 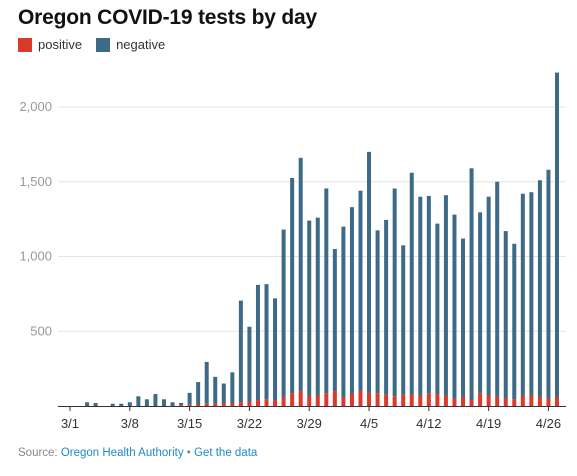 I want to click on get-data-link: Get the data, so click(x=226, y=453).